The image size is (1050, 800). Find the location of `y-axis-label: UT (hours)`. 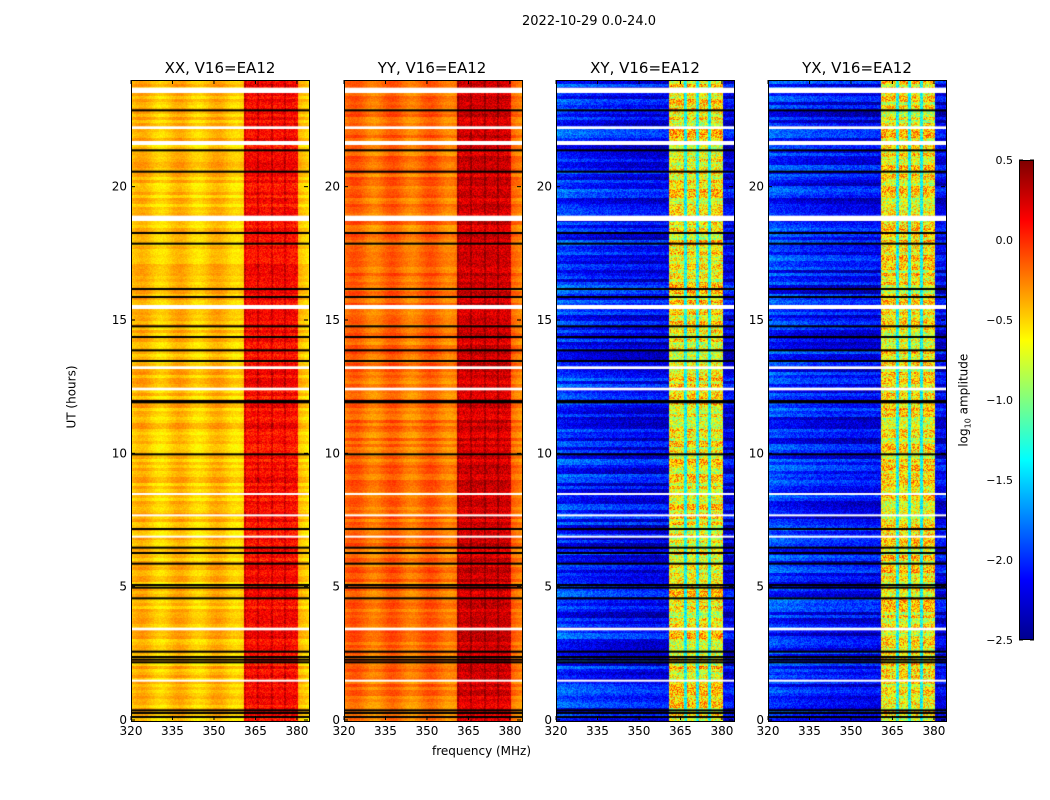

y-axis-label: UT (hours) is located at coordinates (71, 397).